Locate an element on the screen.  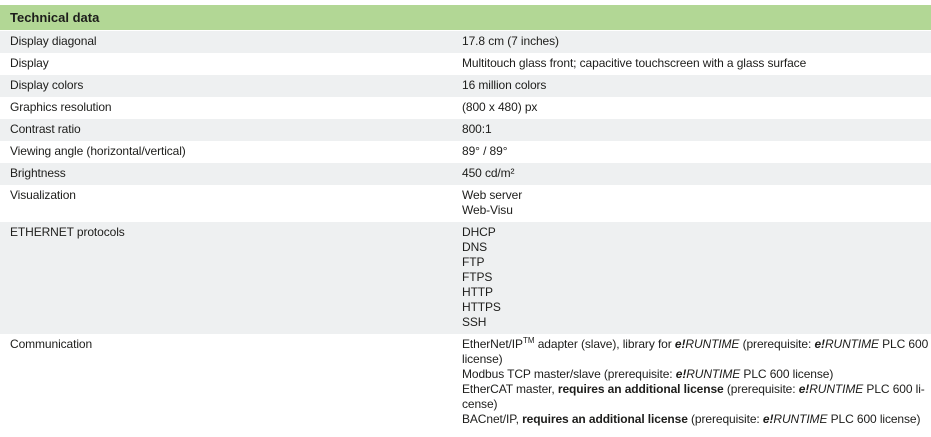
spec-value: (800 x 480) px is located at coordinates (696, 107).